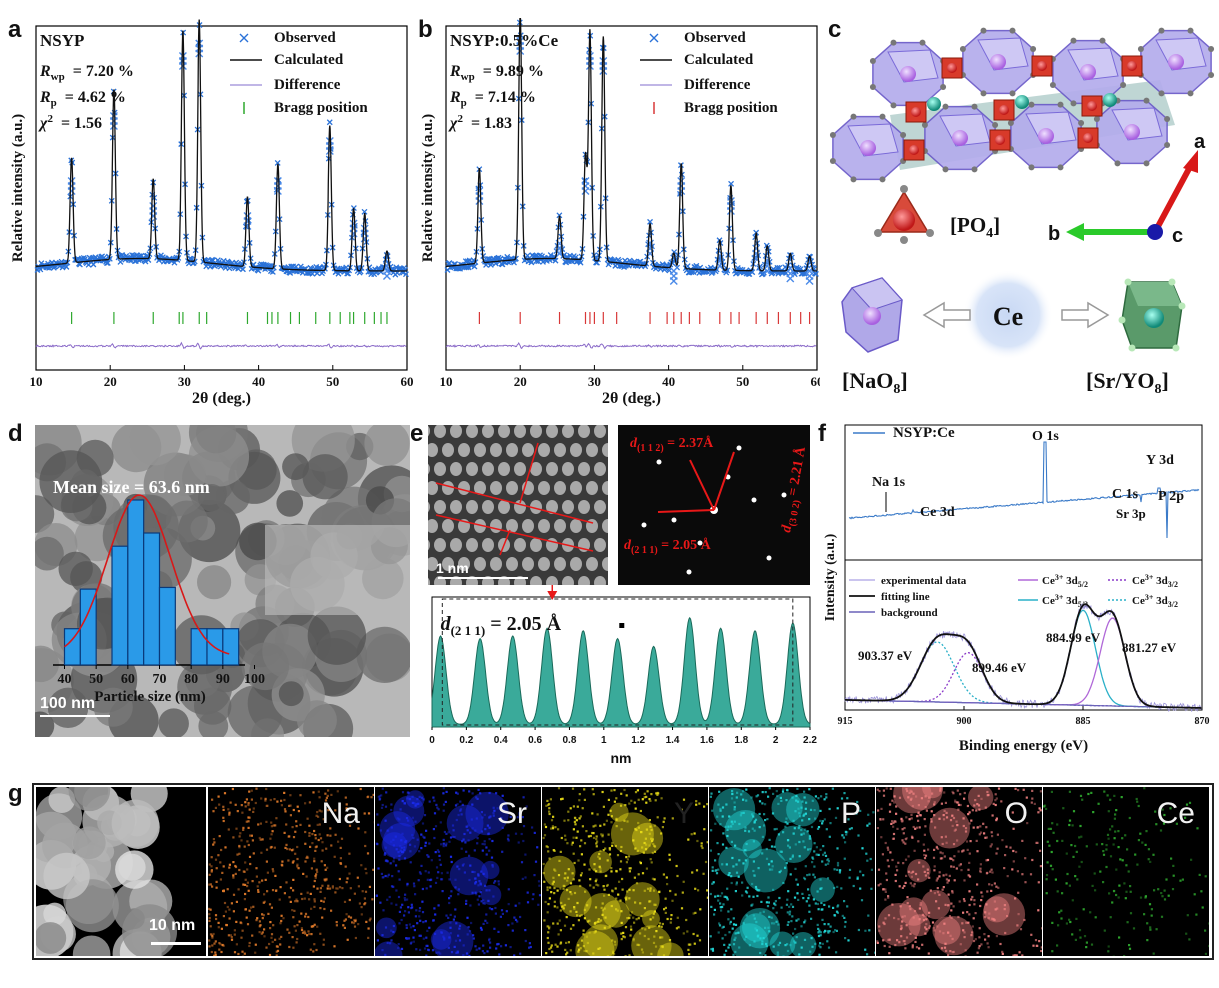  Describe the element at coordinates (922, 799) in the screenshot. I see `eds-particle` at that location.